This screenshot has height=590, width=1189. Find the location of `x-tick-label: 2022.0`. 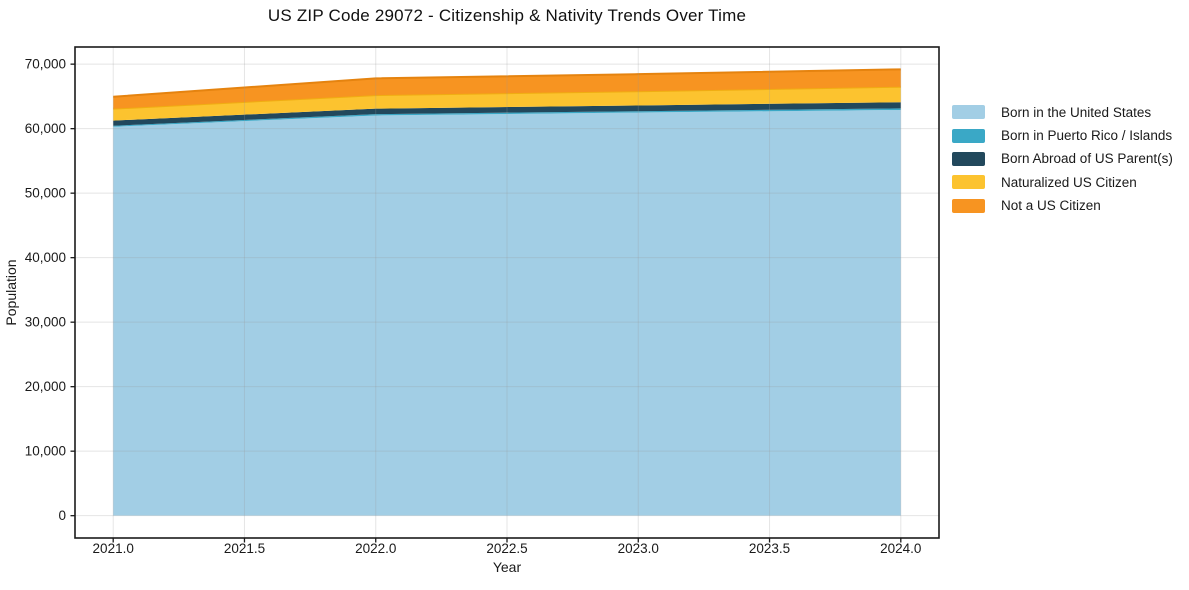

x-tick-label: 2022.0 is located at coordinates (375, 548).